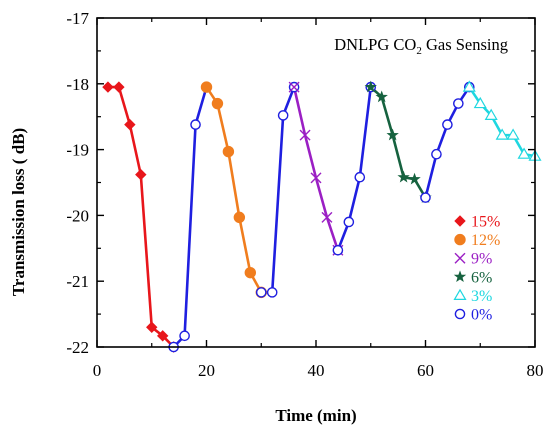  I want to click on data-point-1-1-shape, so click(184, 336).